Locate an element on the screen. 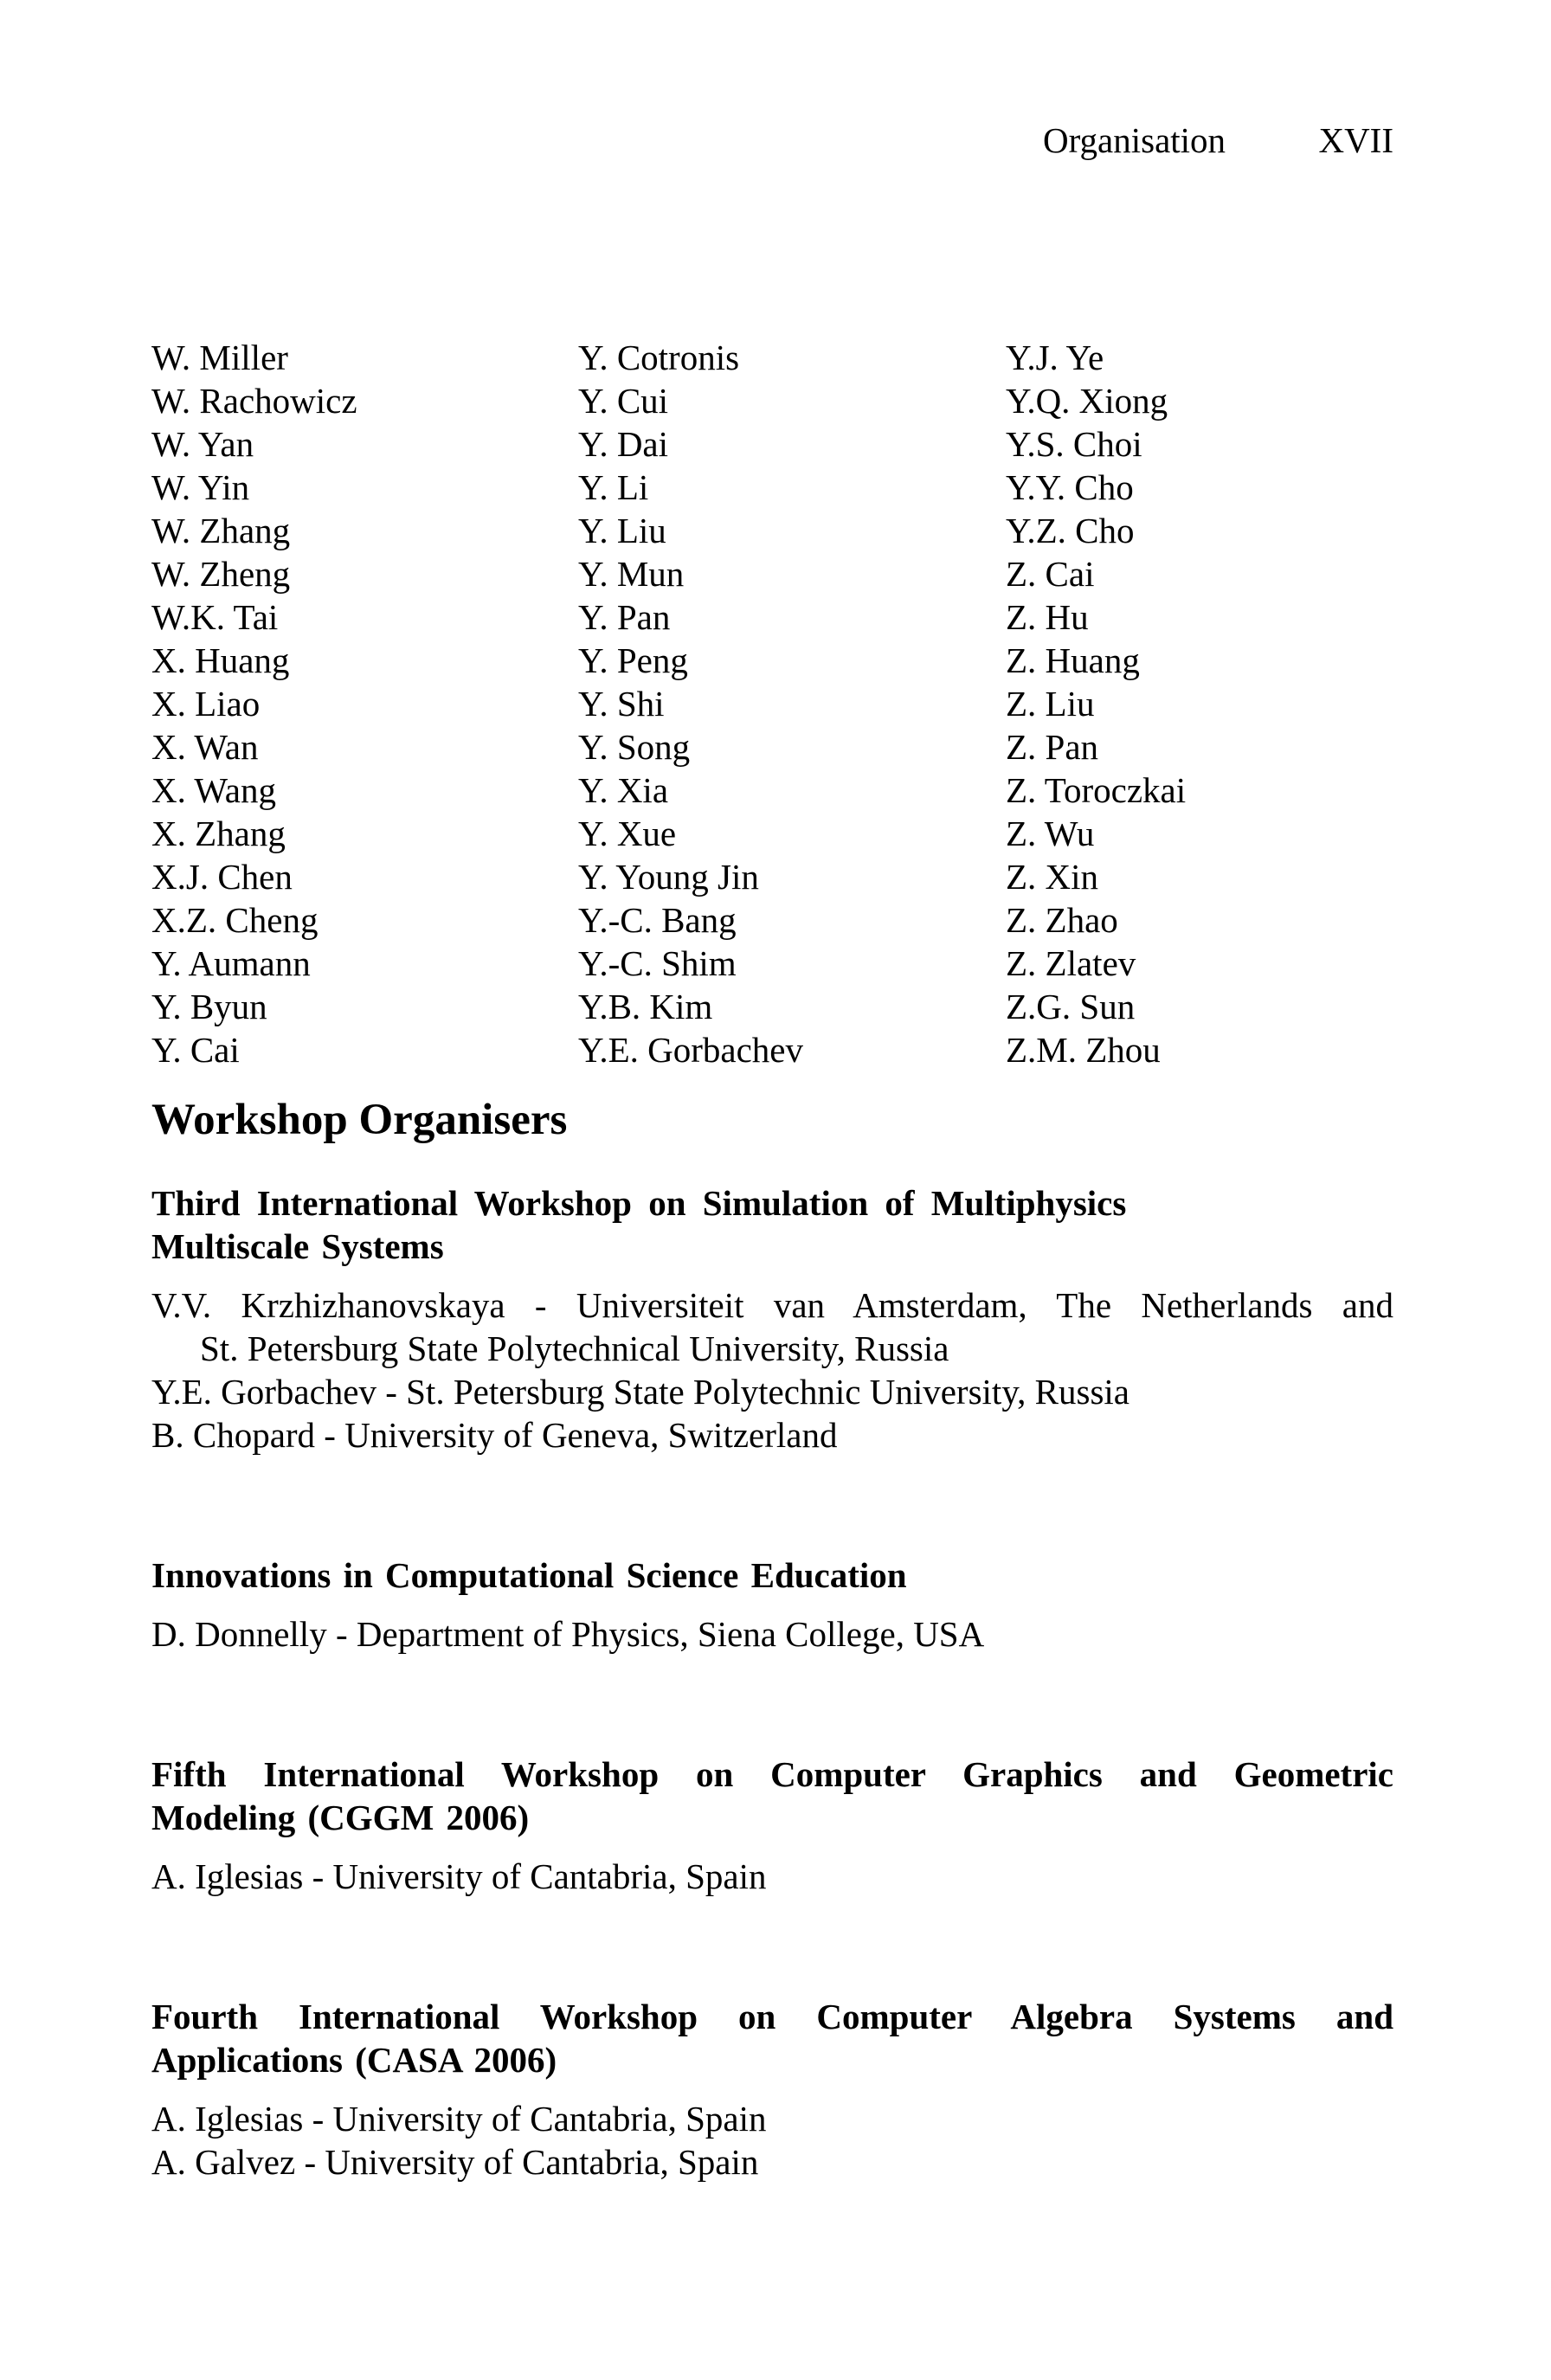 This screenshot has width=1551, height=2380. workshop-title-line: Modeling (CGGM 2006) is located at coordinates (340, 1817).